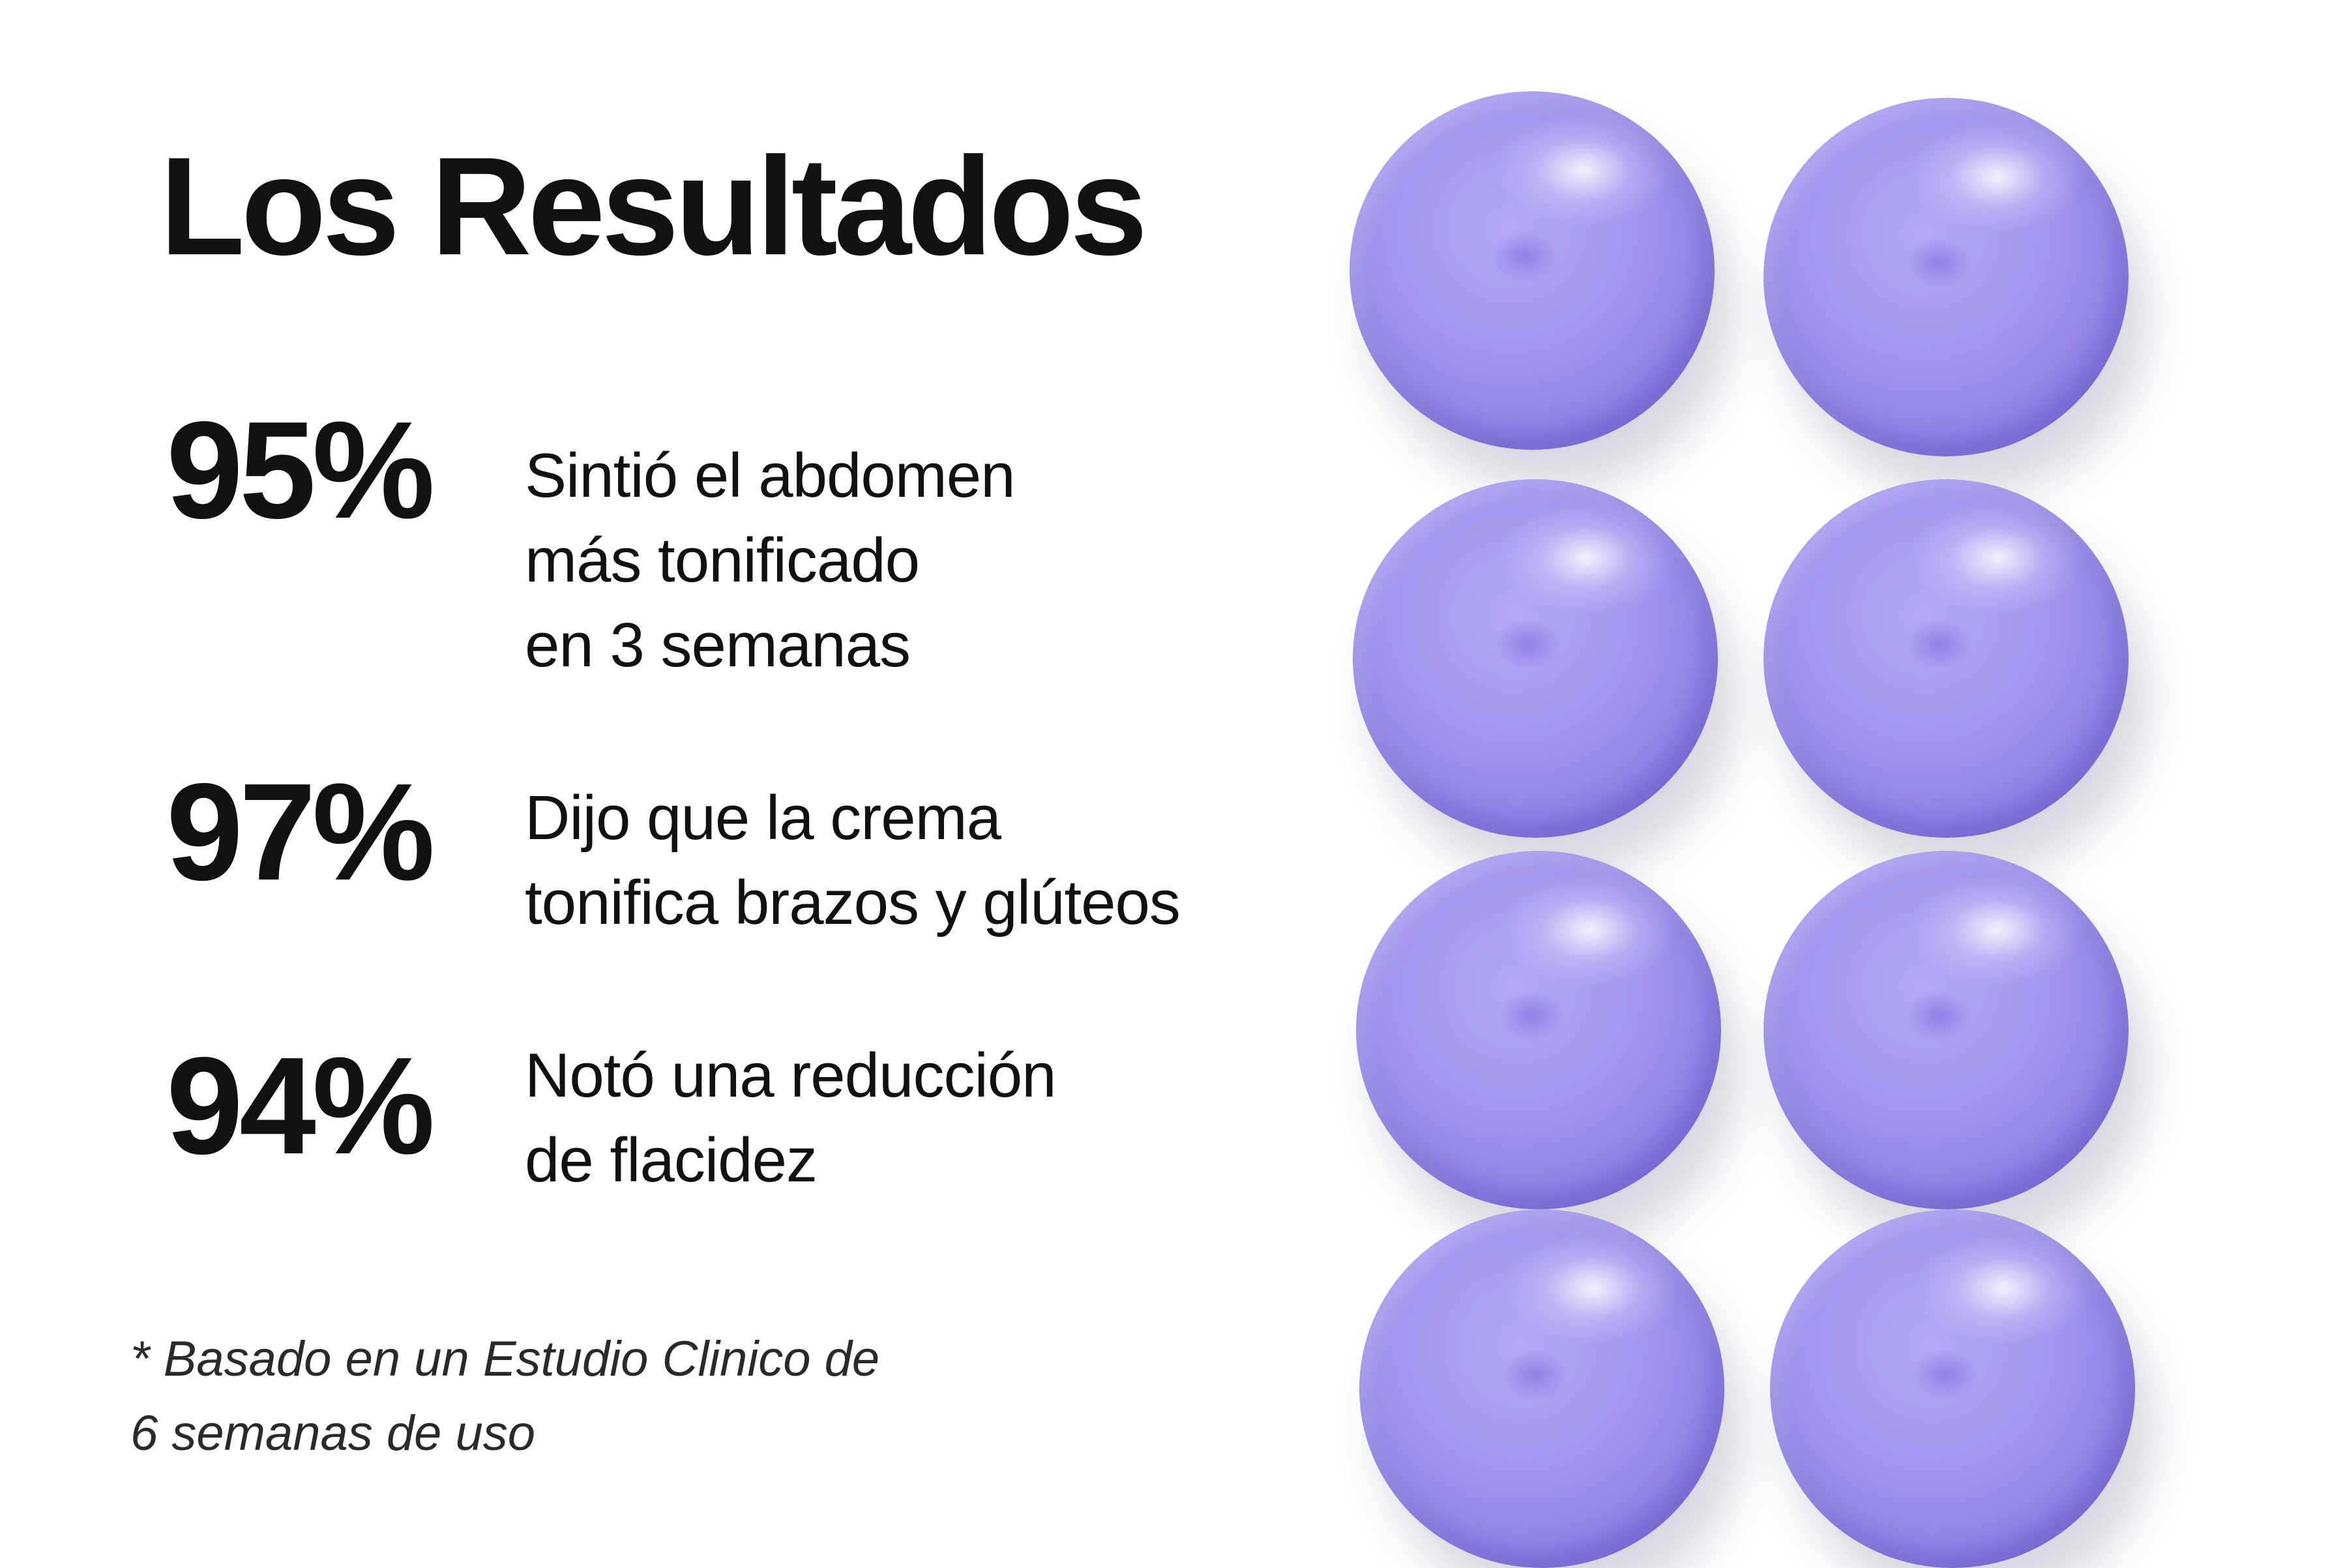 The image size is (2347, 1568). Describe the element at coordinates (791, 1076) in the screenshot. I see `stat-description-line: Notó una reducción` at that location.